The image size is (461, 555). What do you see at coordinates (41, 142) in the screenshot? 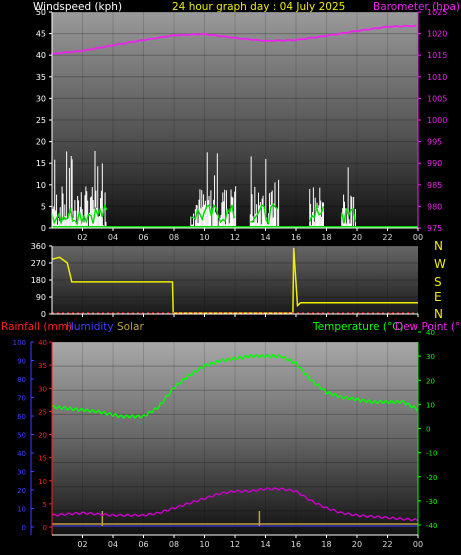
I see `wind-tick-label: 20` at bounding box center [41, 142].